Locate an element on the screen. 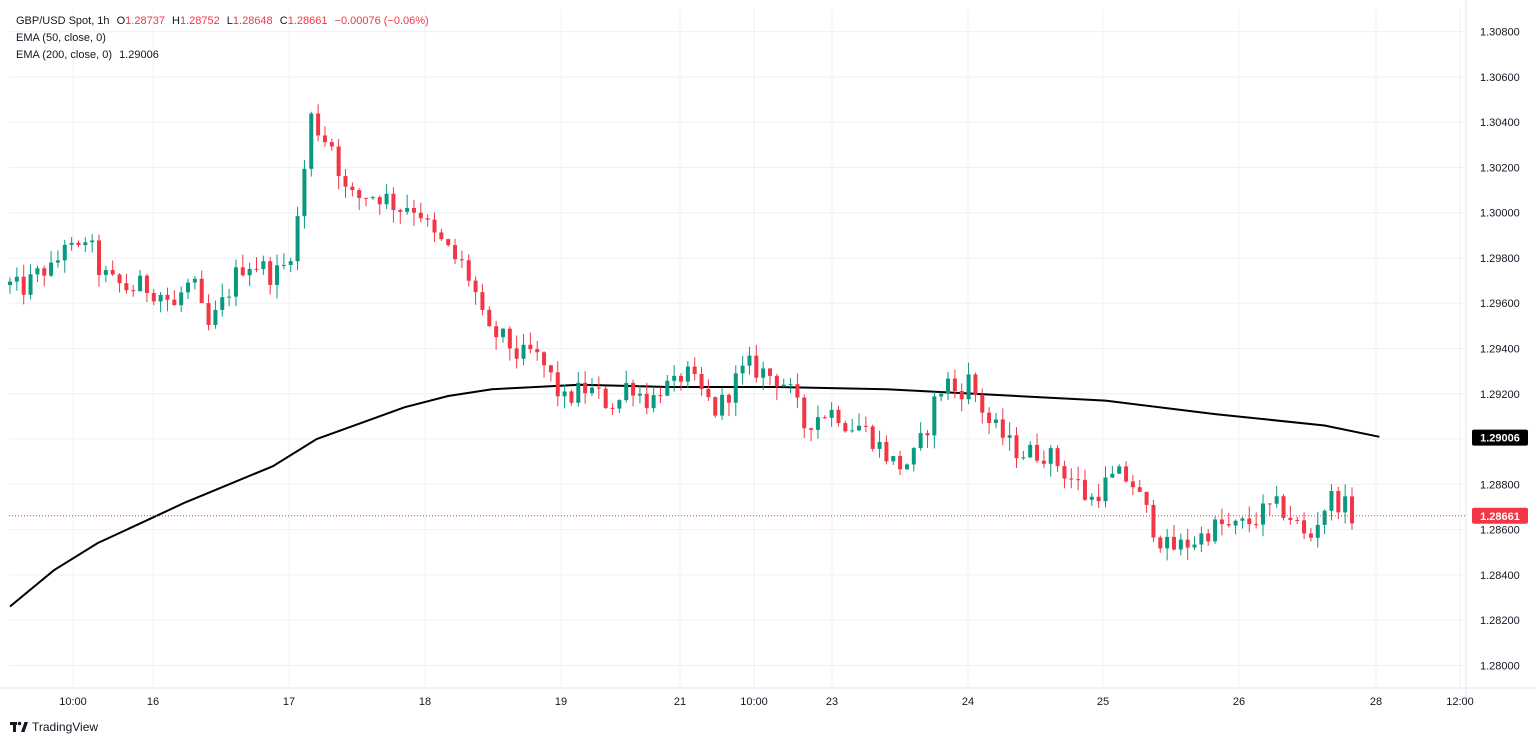 The image size is (1536, 744). x-axis: 10:00 16 17 18 19 21 10:00 23 24 25 26 28 12:00 is located at coordinates (766, 702).